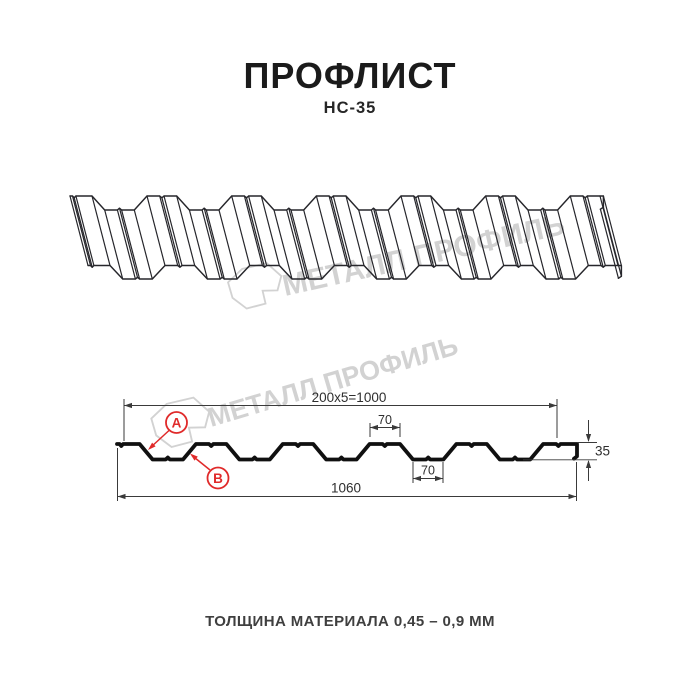 This screenshot has width=700, height=700. I want to click on thickness-note: ТОЛЩИНА МАТЕРИАЛА 0,45 – 0,9 ММ, so click(350, 621).